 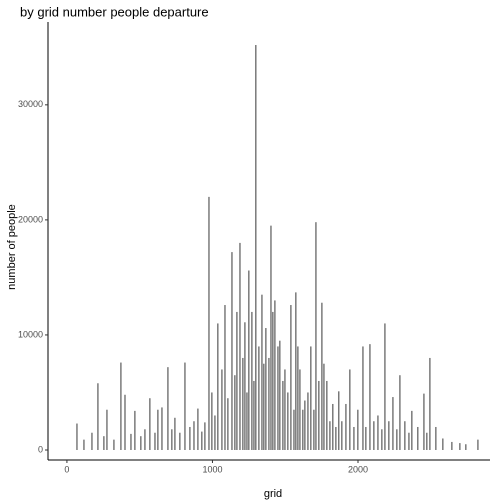 I want to click on y-tick-label: 0, so click(x=40, y=449).